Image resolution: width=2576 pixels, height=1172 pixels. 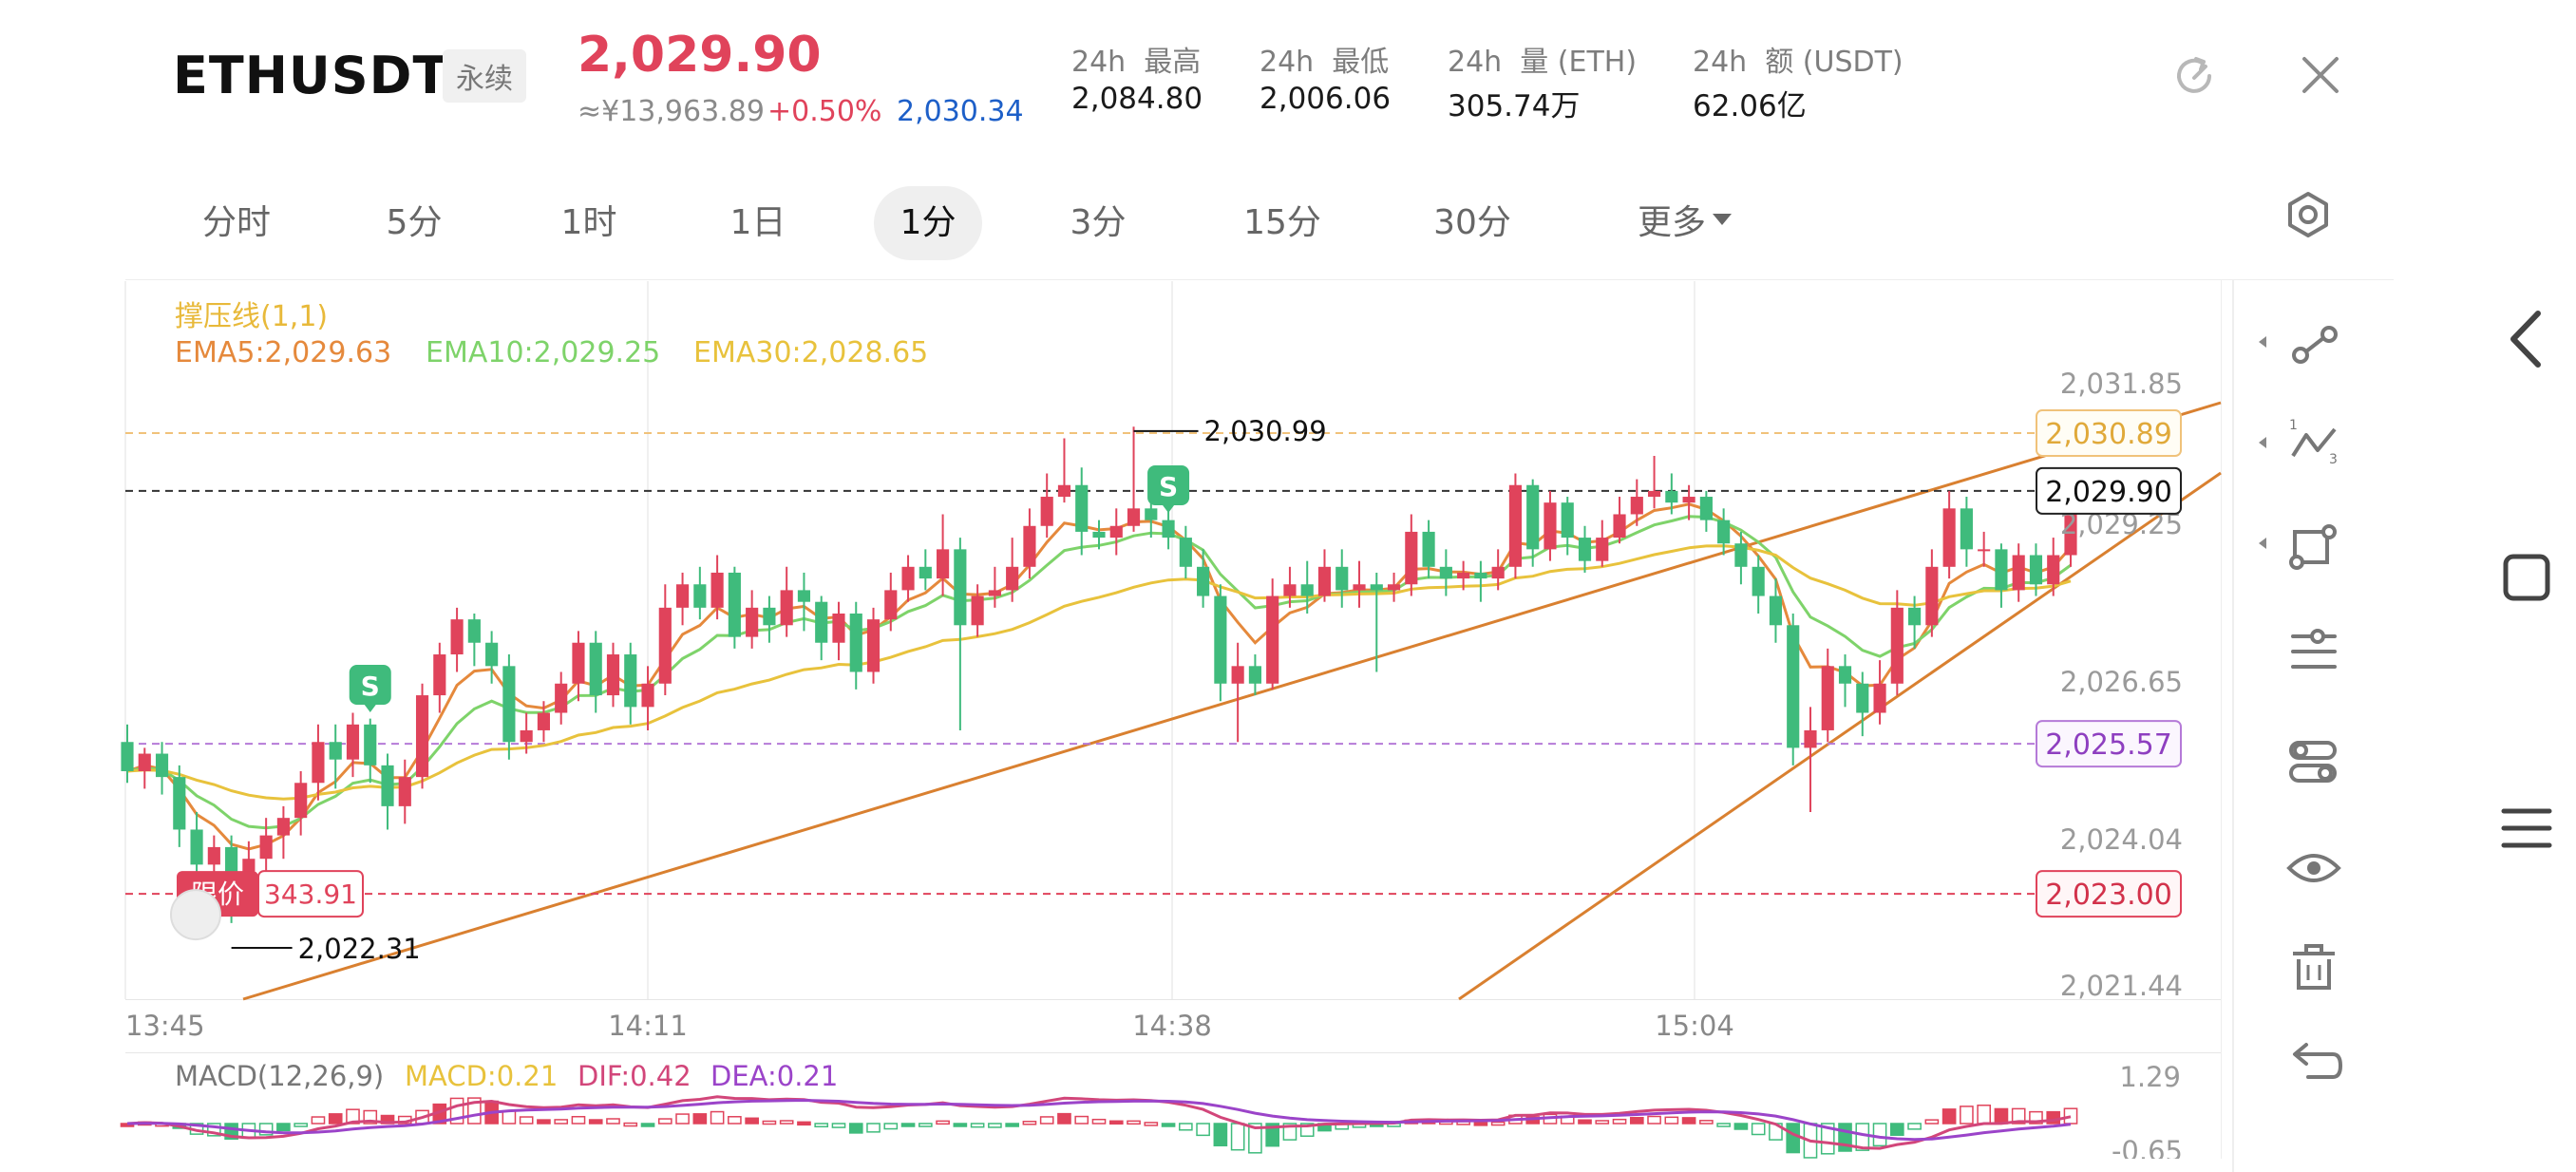 What do you see at coordinates (1259, 279) in the screenshot?
I see `chart-top-border` at bounding box center [1259, 279].